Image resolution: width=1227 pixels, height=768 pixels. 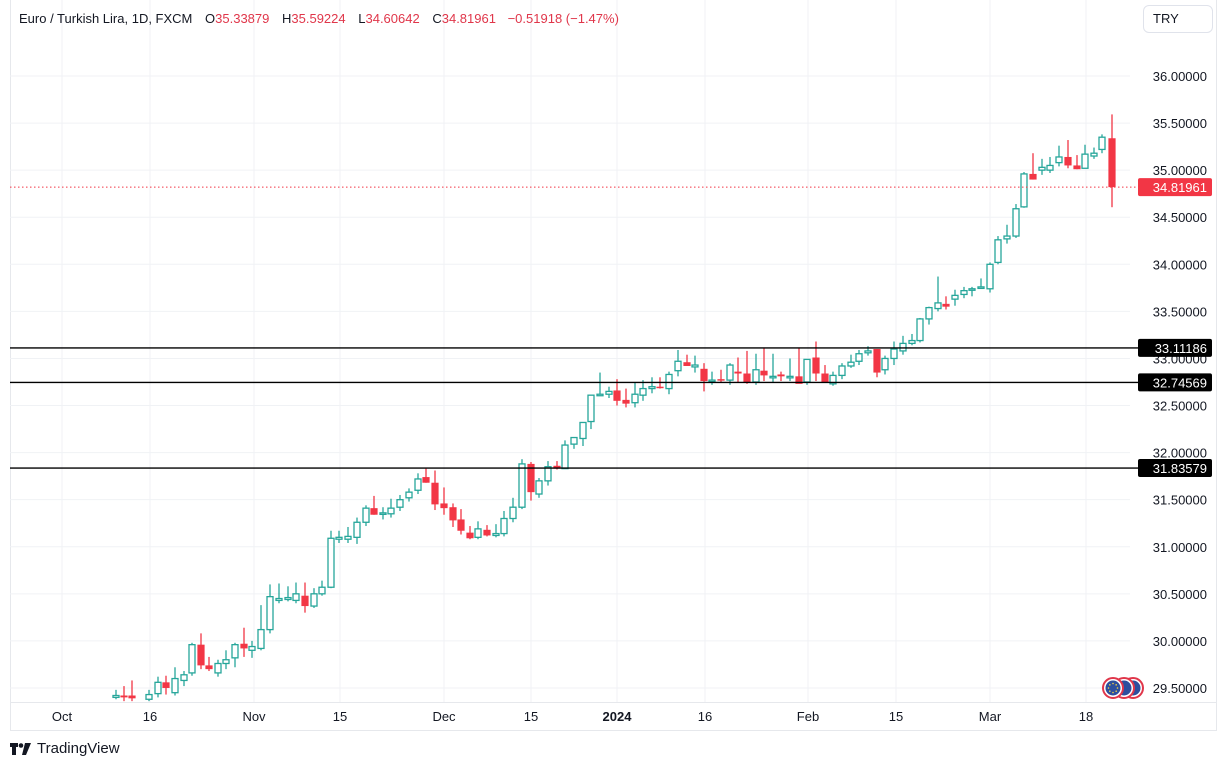 What do you see at coordinates (392, 18) in the screenshot?
I see `low-value: 34.60642` at bounding box center [392, 18].